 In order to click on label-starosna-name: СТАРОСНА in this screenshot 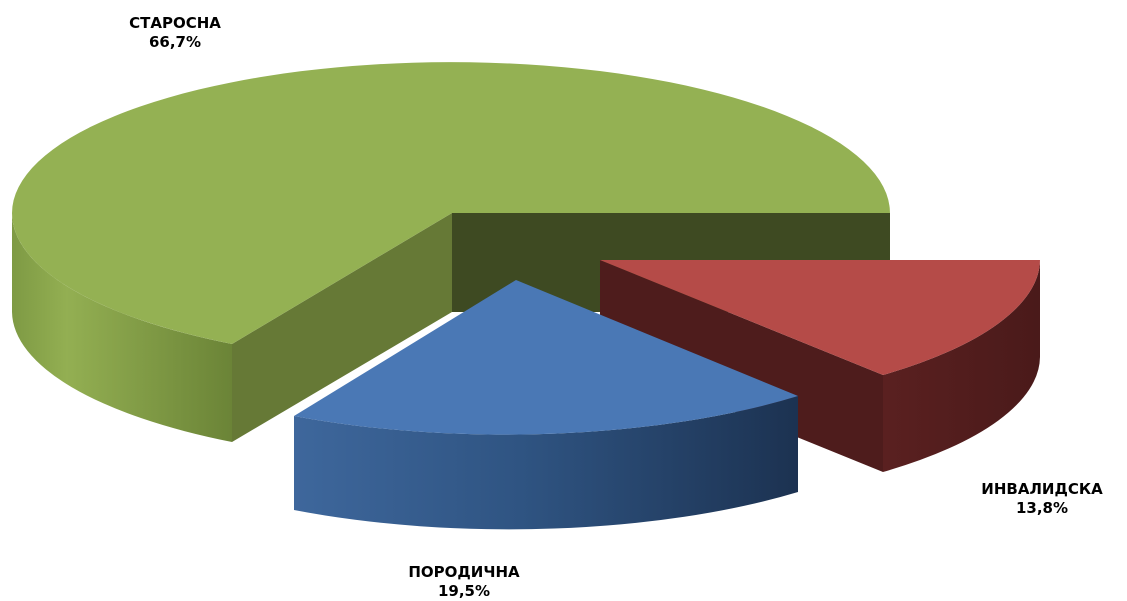, I will do `click(175, 23)`.